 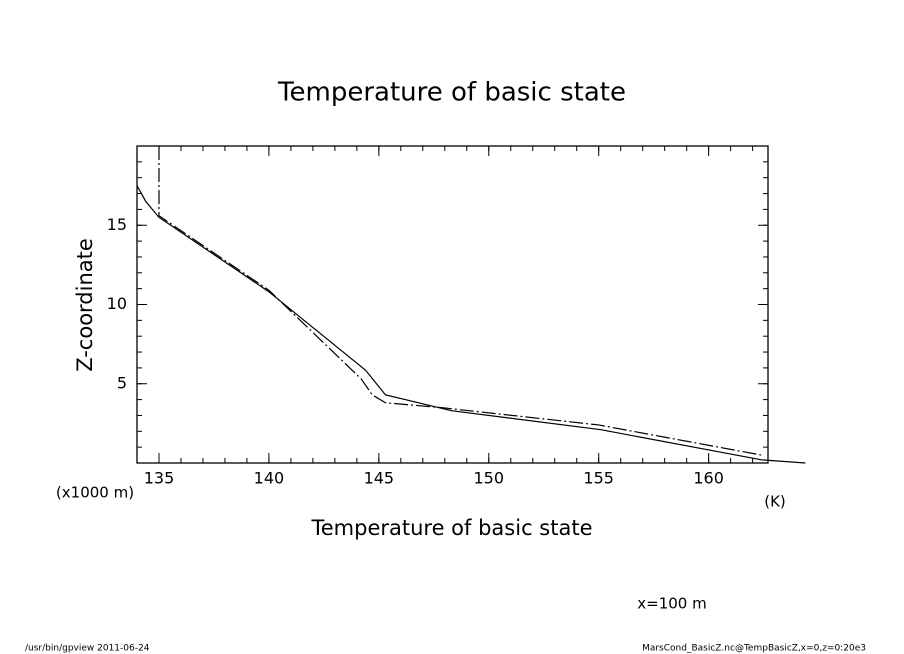 What do you see at coordinates (269, 478) in the screenshot?
I see `x-tick-label: 140` at bounding box center [269, 478].